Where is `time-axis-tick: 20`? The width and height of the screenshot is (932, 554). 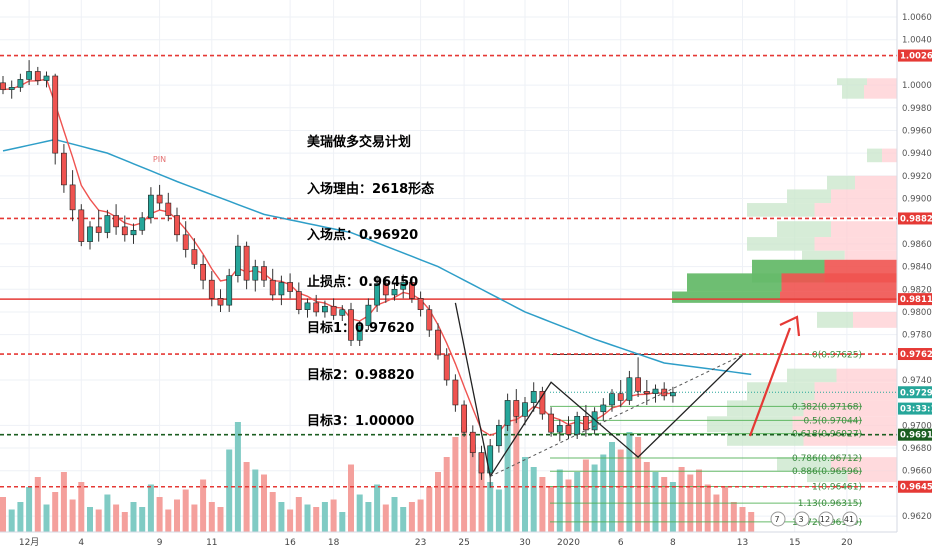 time-axis-tick: 20 is located at coordinates (847, 543).